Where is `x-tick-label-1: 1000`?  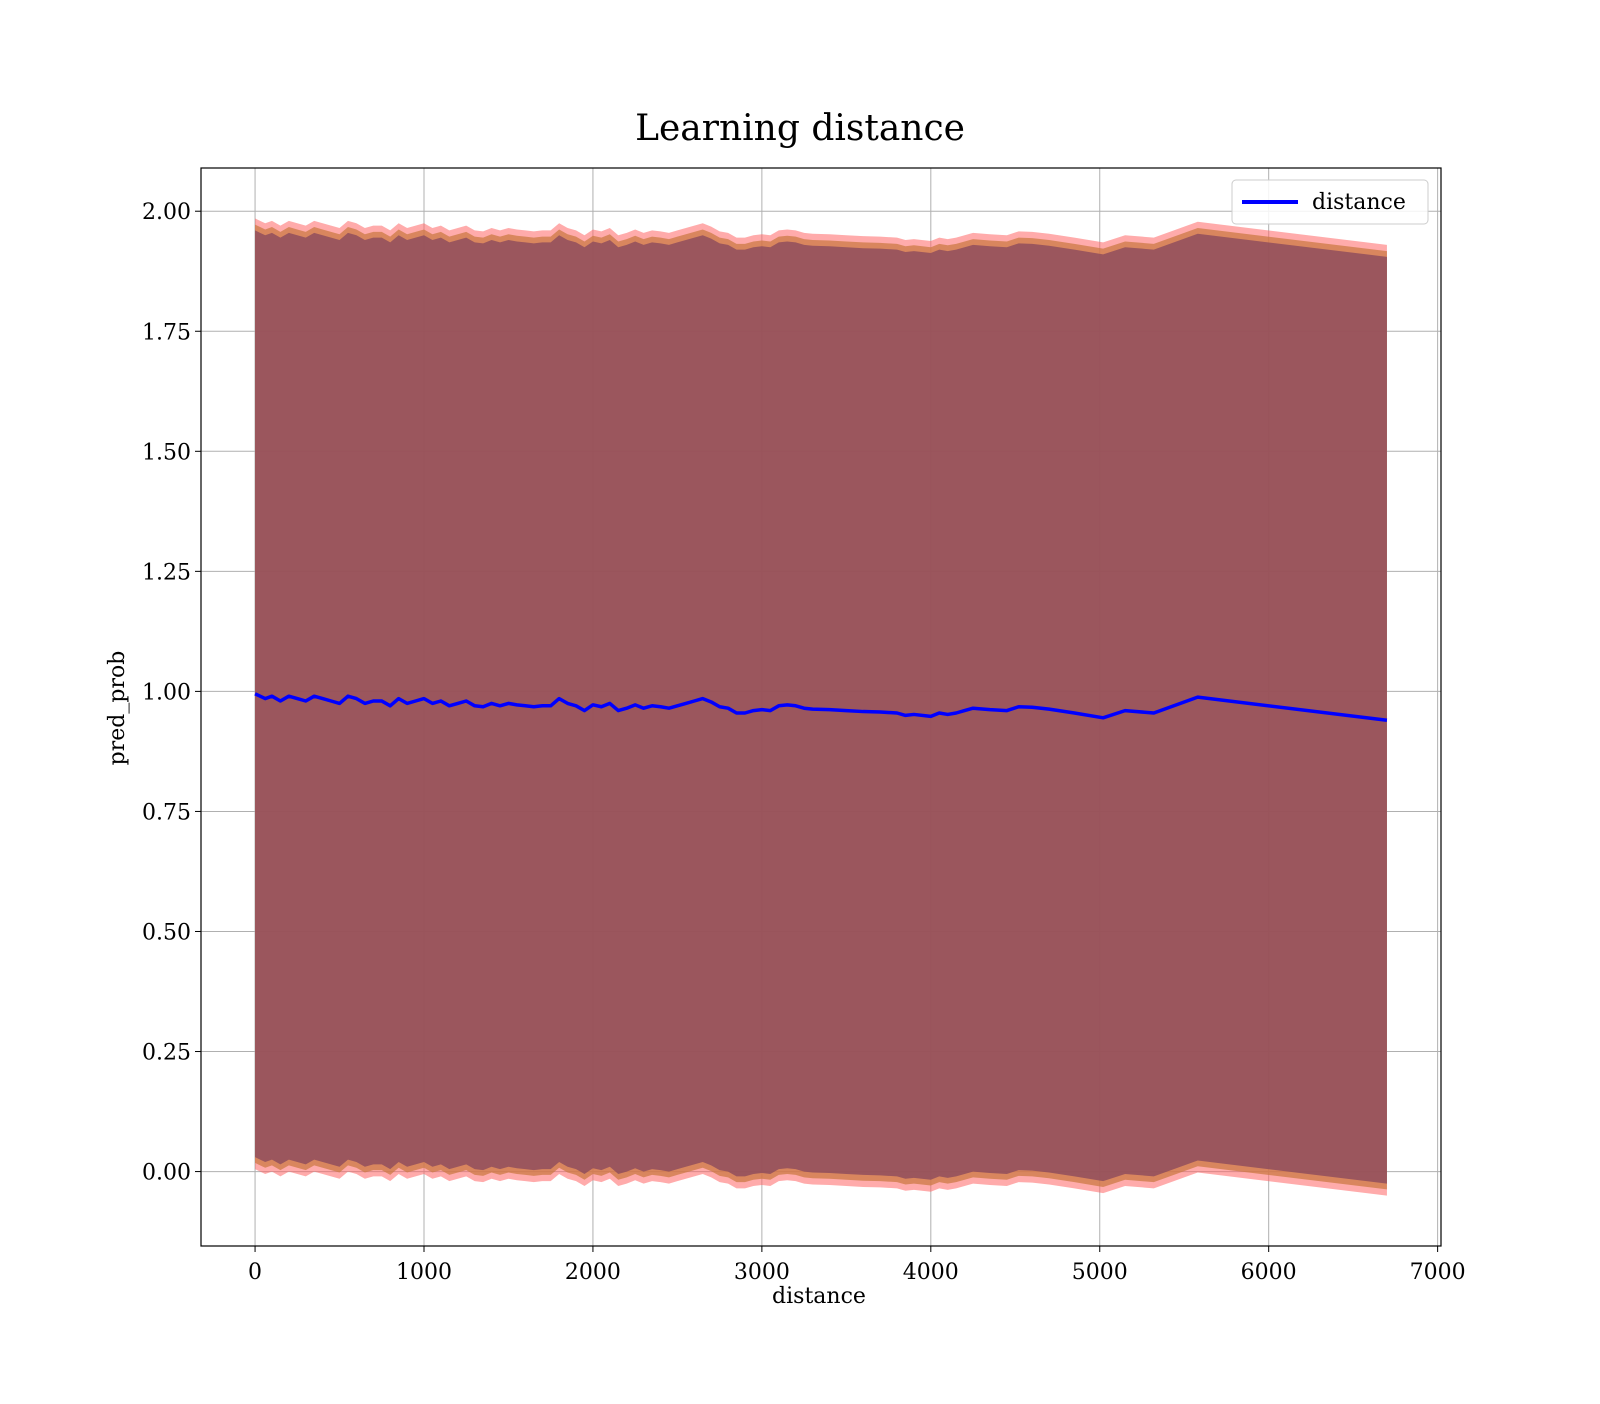
x-tick-label-1: 1000 is located at coordinates (424, 1272).